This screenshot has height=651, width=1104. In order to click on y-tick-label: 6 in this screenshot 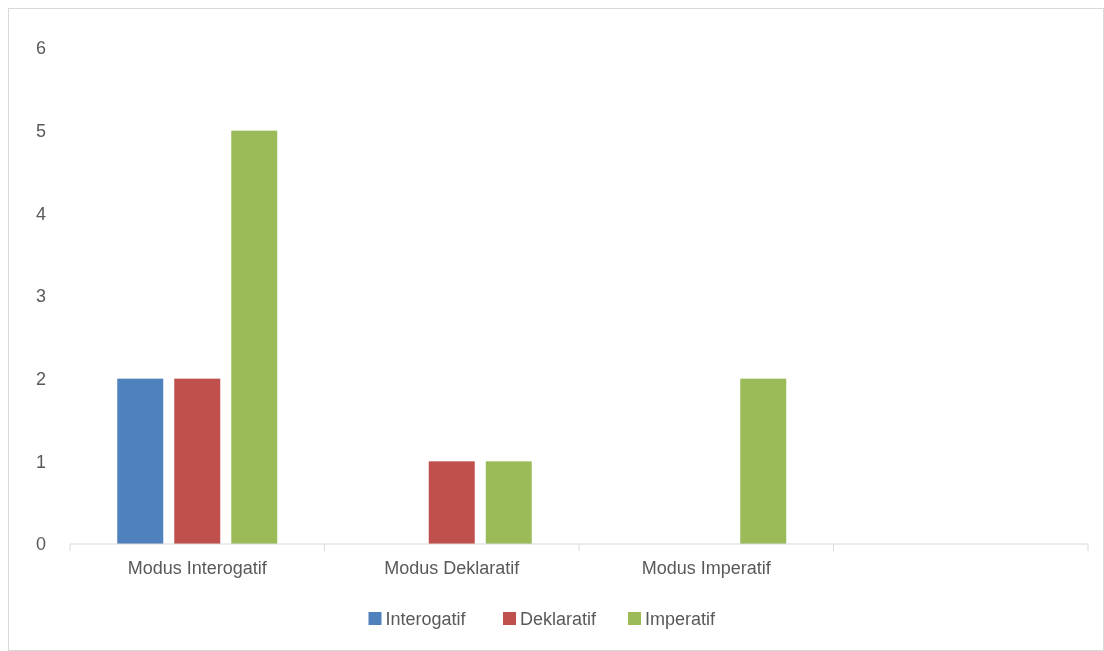, I will do `click(40, 48)`.